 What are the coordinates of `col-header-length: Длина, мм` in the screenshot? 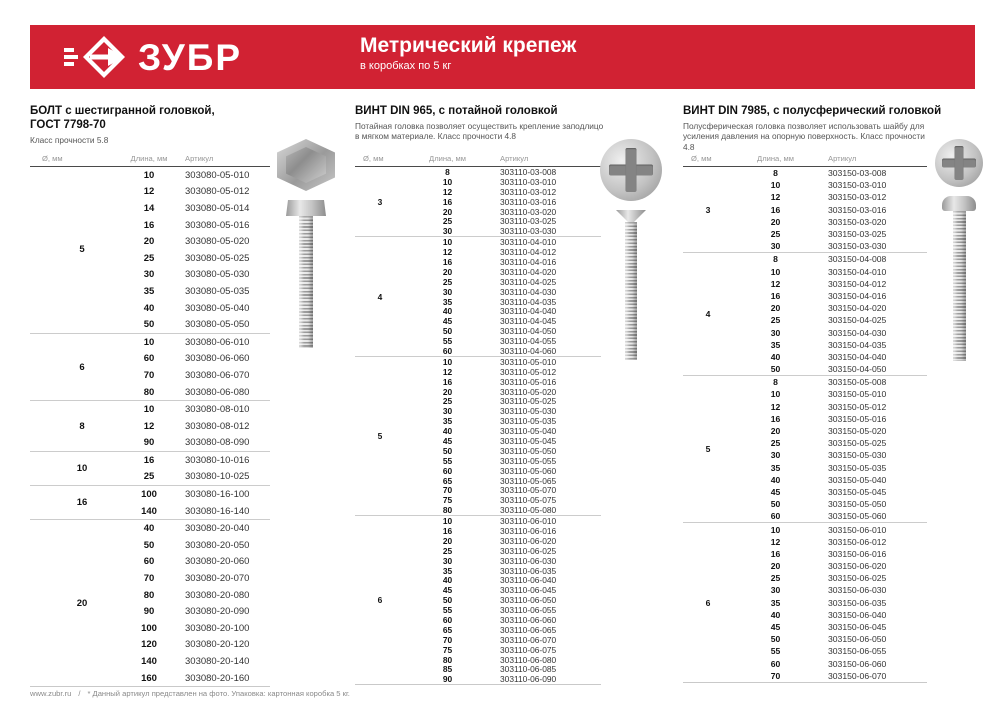 It's located at (149, 158).